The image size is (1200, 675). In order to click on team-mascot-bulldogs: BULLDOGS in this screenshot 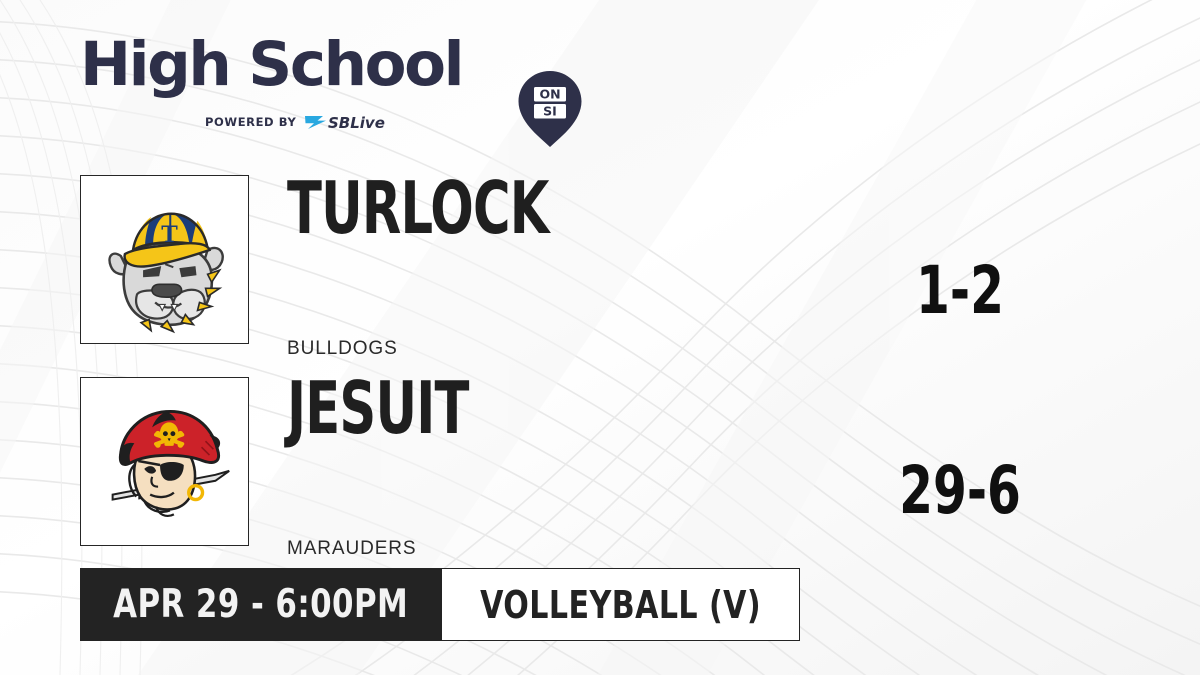, I will do `click(342, 348)`.